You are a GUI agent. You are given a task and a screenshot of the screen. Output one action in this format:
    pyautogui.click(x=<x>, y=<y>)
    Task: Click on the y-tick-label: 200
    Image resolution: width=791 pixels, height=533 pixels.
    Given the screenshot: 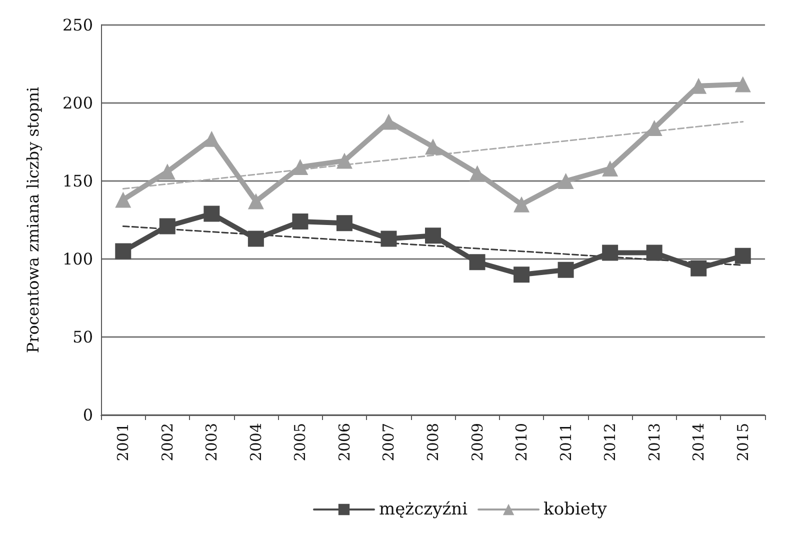 What is the action you would take?
    pyautogui.click(x=77, y=103)
    